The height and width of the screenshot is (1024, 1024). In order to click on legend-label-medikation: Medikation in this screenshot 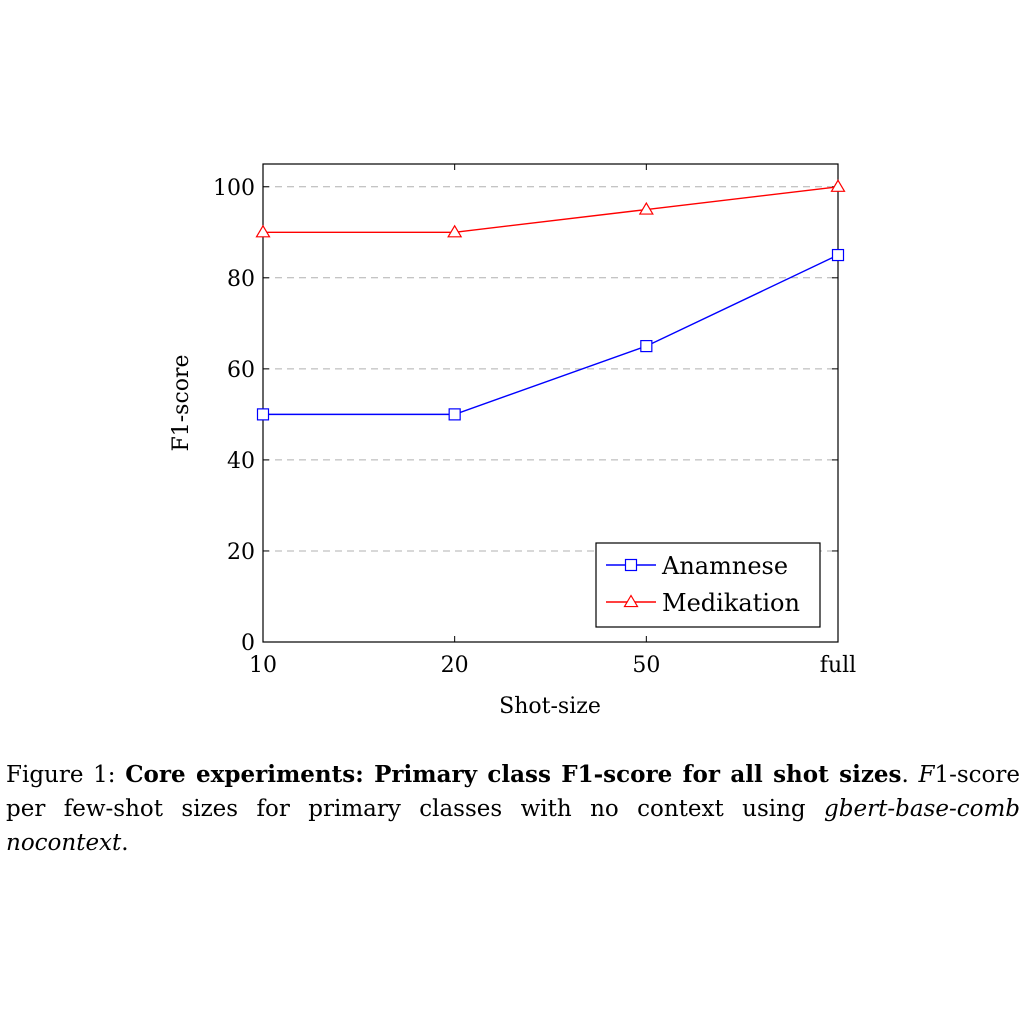, I will do `click(731, 603)`.